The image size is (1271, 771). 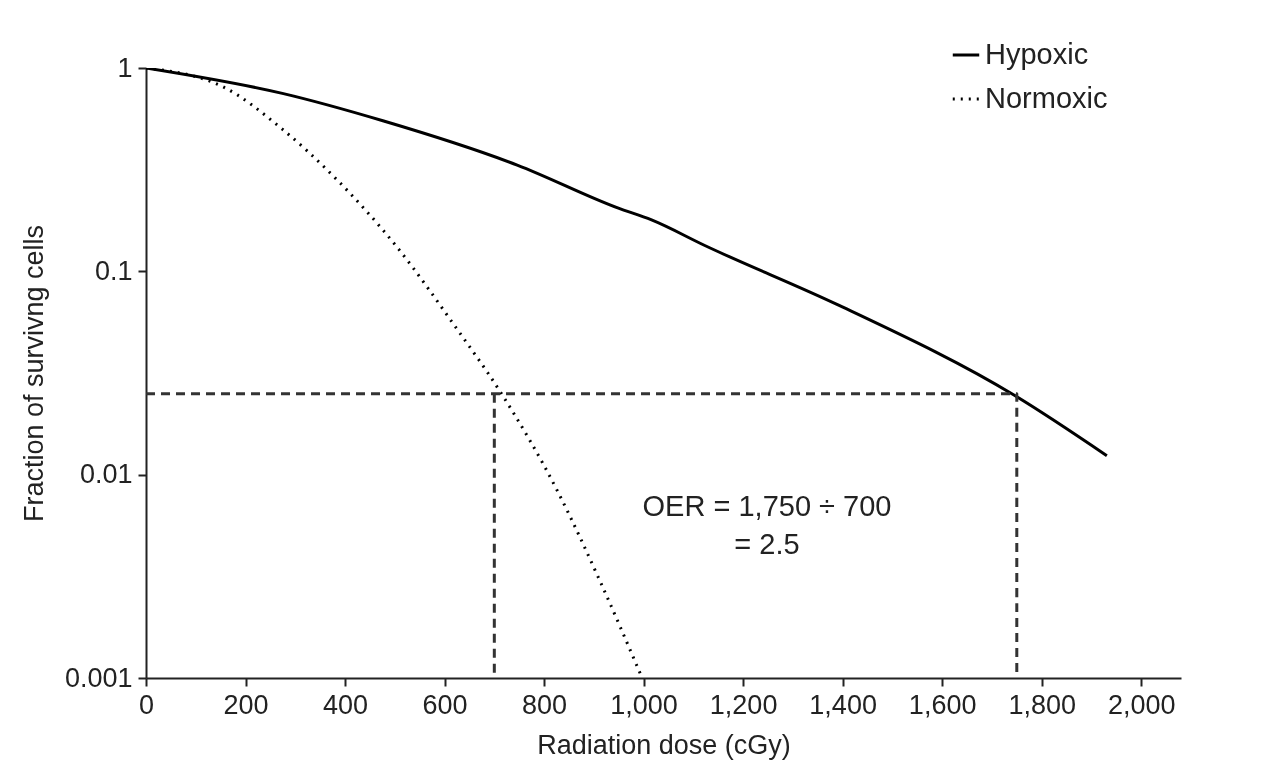 I want to click on x-tick-label: 1,800, so click(x=1042, y=704).